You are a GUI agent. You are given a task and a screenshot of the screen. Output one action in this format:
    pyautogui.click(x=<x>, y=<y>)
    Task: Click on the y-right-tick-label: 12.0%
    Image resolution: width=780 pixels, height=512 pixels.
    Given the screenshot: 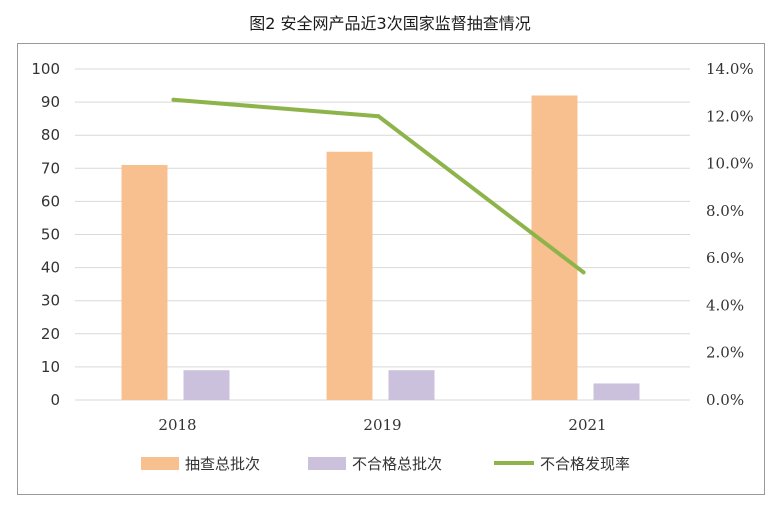 What is the action you would take?
    pyautogui.click(x=730, y=116)
    